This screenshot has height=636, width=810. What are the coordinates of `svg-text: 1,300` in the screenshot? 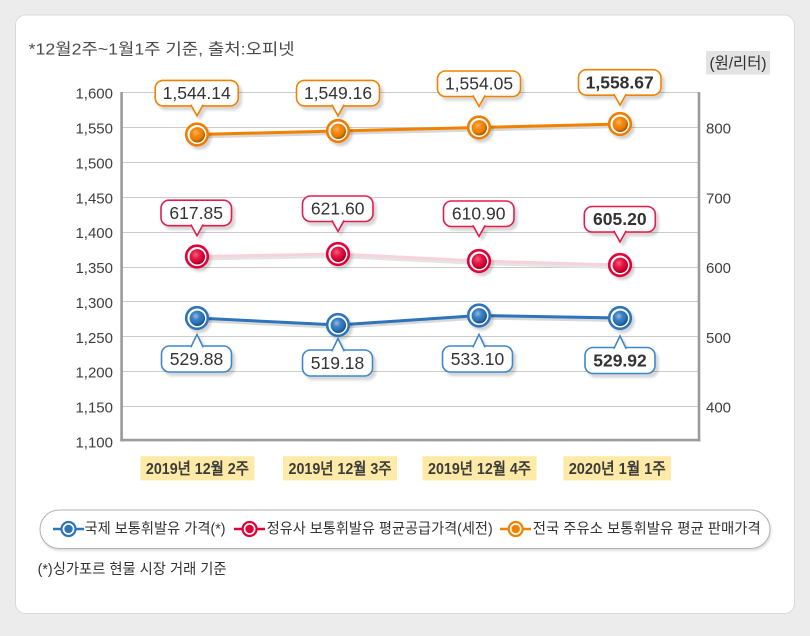 It's located at (94, 303).